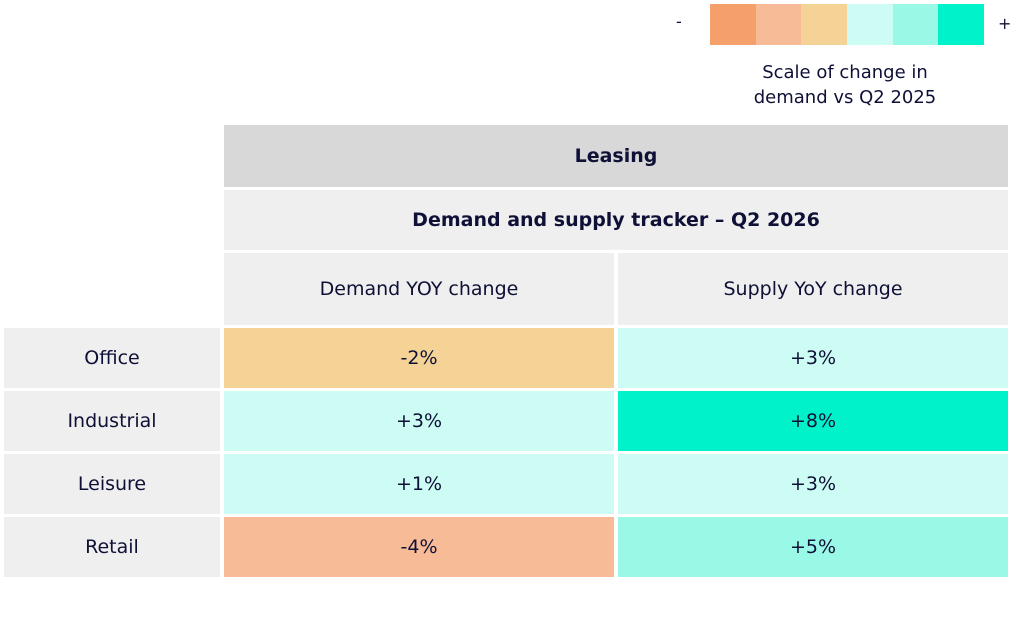 The width and height of the screenshot is (1024, 642). I want to click on demand-value-cell: -4%, so click(419, 547).